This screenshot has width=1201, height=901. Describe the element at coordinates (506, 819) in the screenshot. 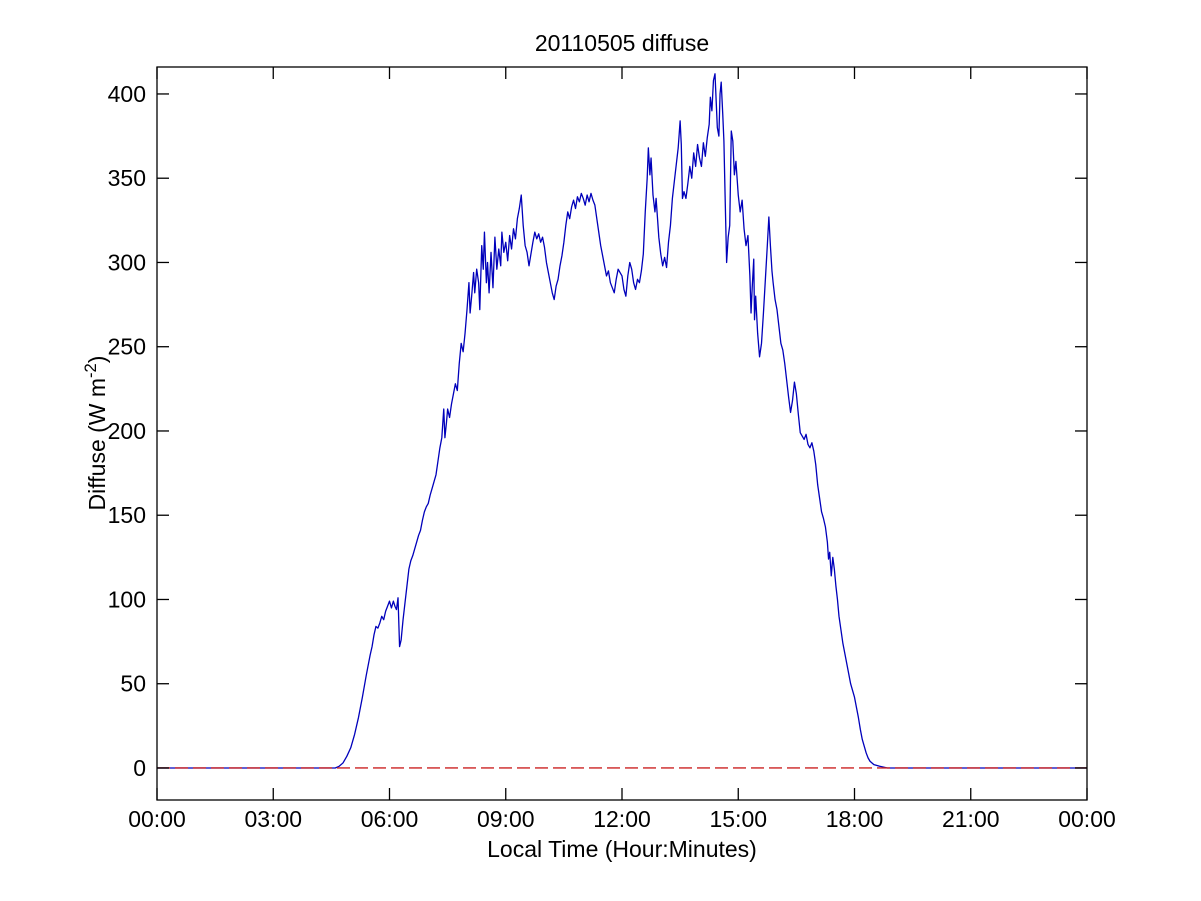

I see `x-tick-label: 09:00` at that location.